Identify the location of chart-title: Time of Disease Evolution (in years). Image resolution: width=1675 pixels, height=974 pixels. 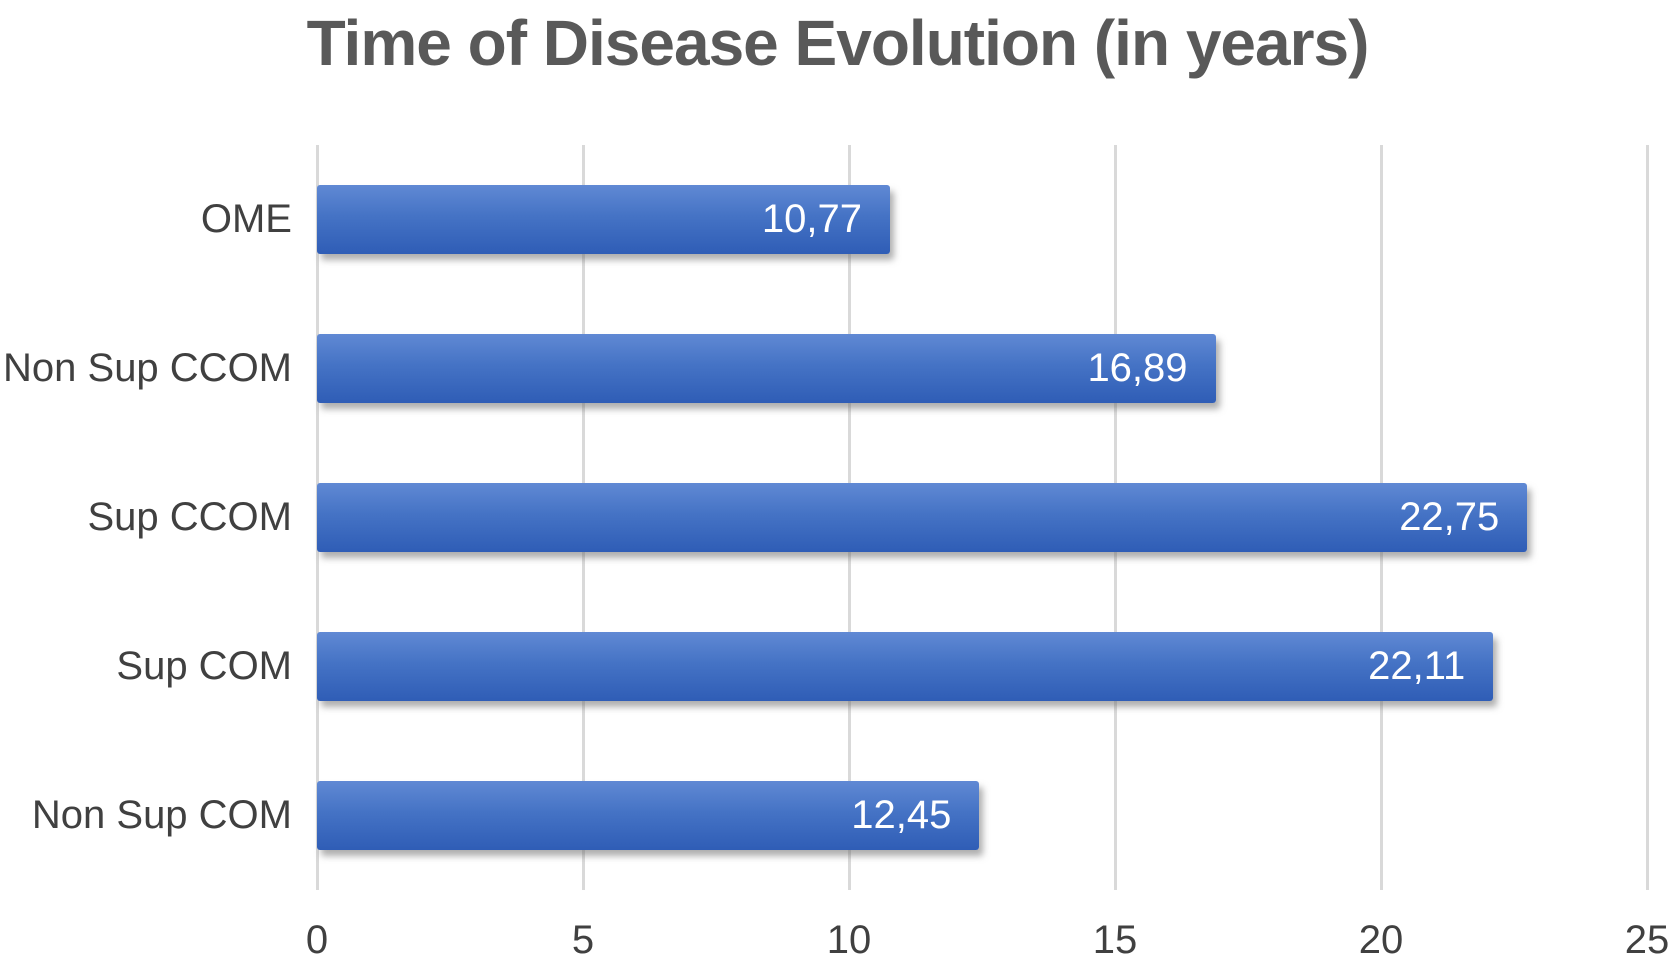
(838, 43).